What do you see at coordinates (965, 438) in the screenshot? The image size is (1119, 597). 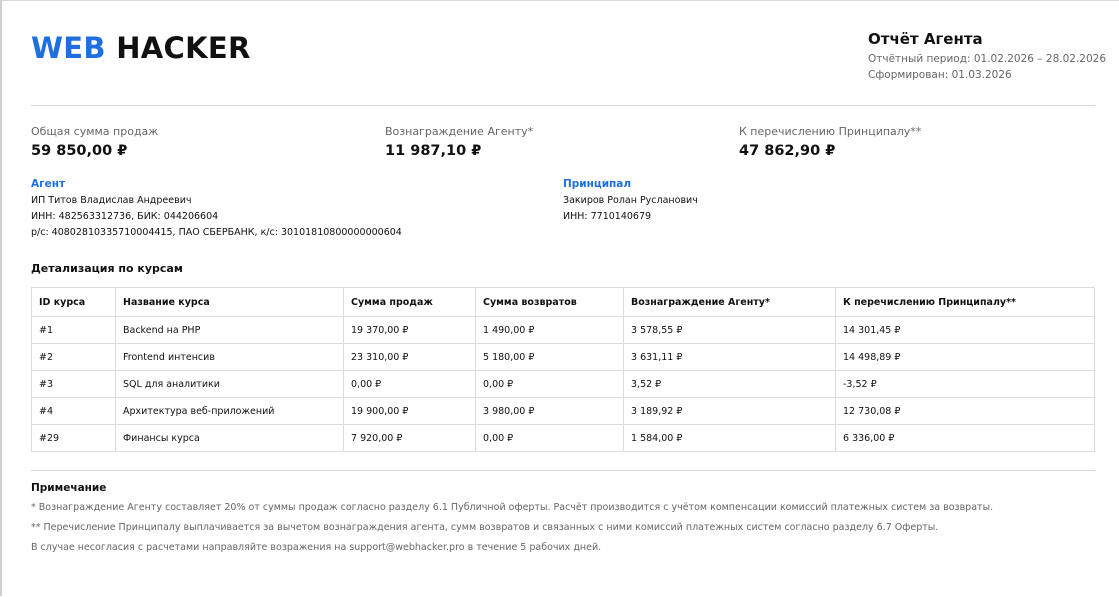 I see `cell-principal: 6 336,00 ₽` at bounding box center [965, 438].